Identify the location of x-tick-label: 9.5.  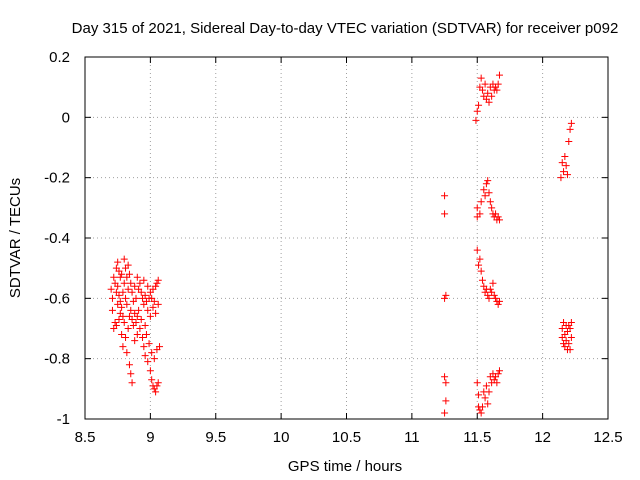
(215, 437).